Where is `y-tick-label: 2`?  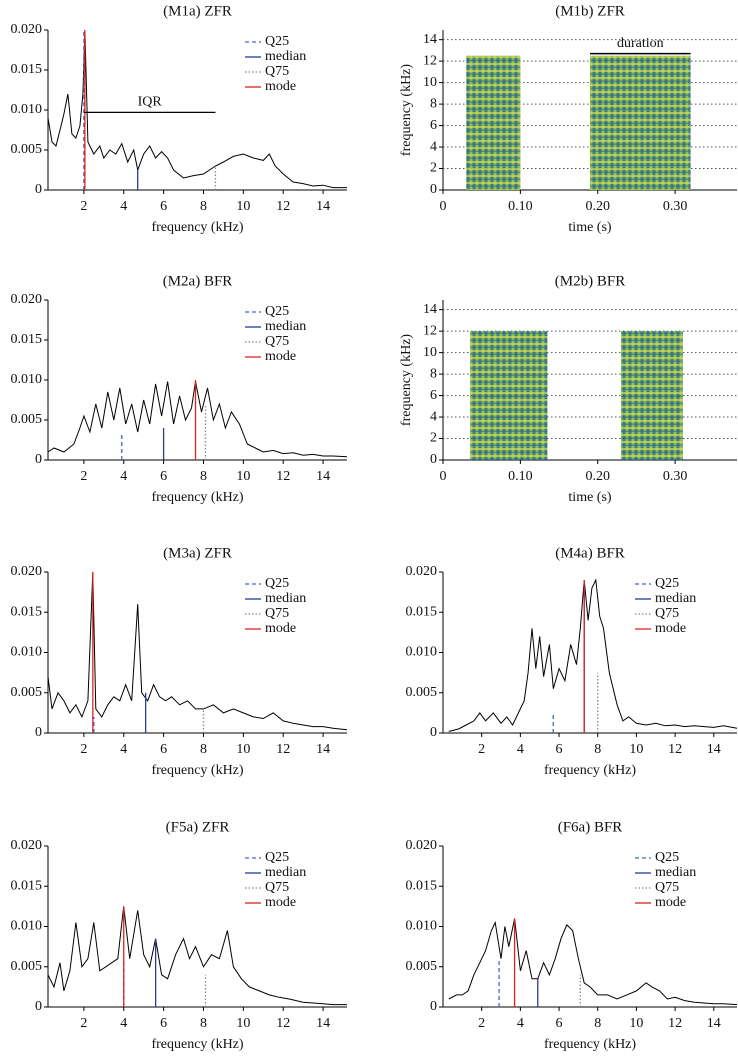
y-tick-label: 2 is located at coordinates (433, 438).